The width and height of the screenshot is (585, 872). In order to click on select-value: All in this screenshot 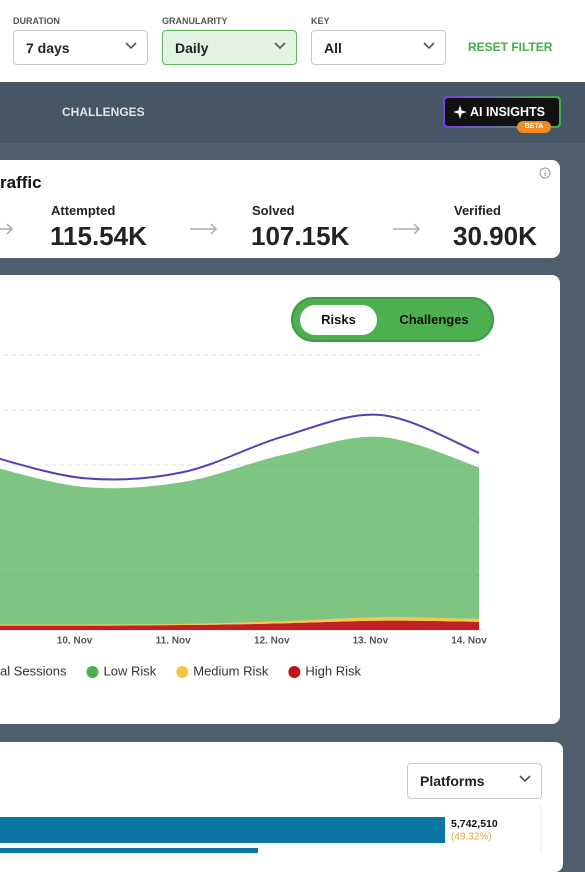, I will do `click(333, 48)`.